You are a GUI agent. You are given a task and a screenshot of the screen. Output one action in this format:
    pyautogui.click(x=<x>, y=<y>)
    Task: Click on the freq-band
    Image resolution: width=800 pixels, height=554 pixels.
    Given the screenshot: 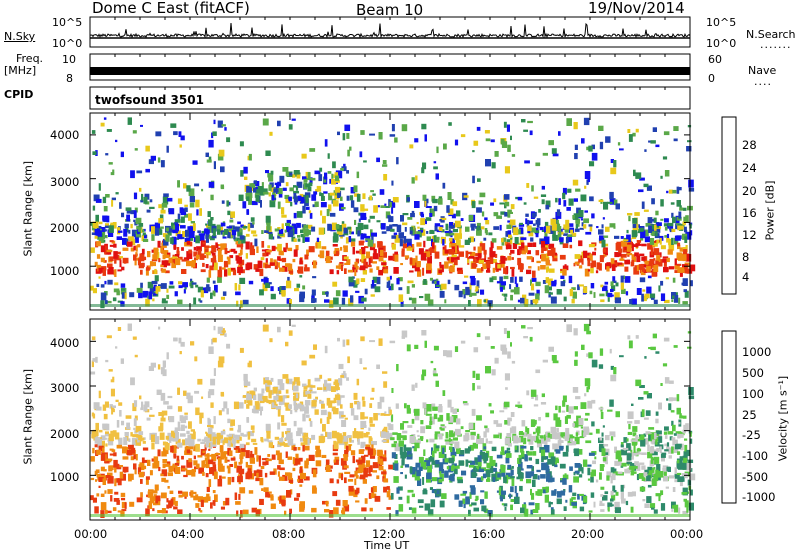 What is the action you would take?
    pyautogui.click(x=390, y=71)
    